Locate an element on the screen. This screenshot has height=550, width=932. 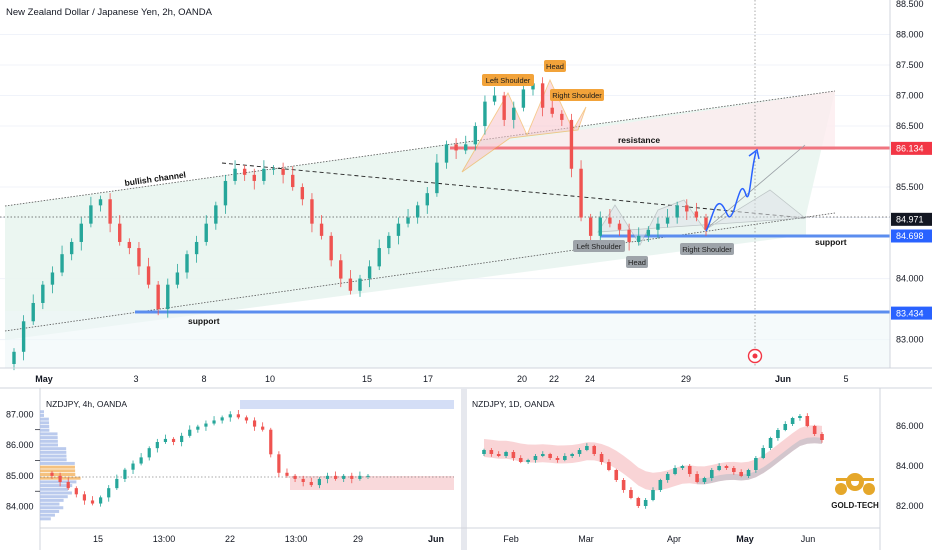
time-axis: May 3 8 10 15 17 20 22 24 29 Jun 5 is located at coordinates (466, 375).